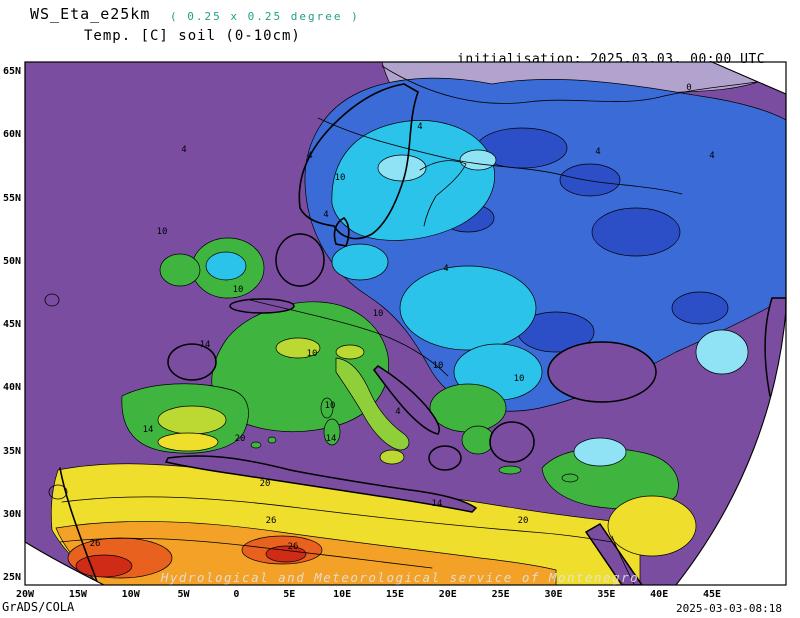  Describe the element at coordinates (342, 594) in the screenshot. I see `lon-label: 10E` at that location.